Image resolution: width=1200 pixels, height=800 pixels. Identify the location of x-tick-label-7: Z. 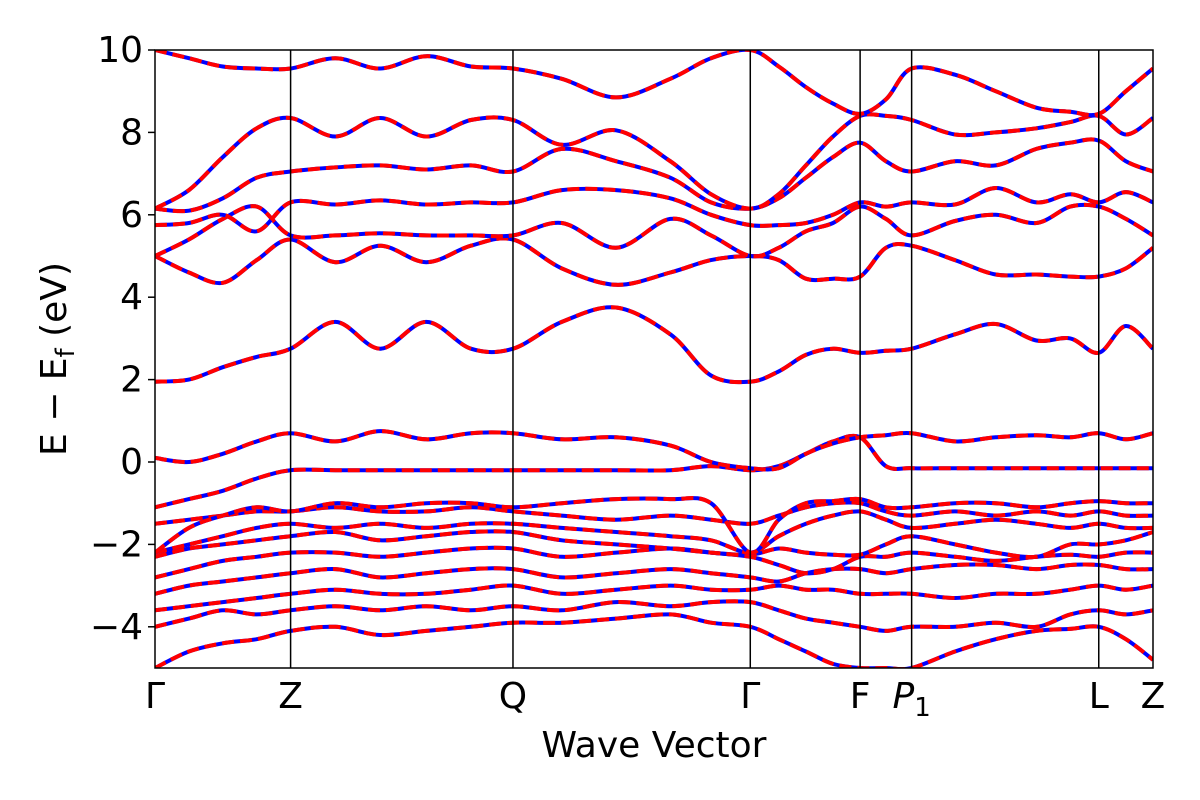
(1153, 696).